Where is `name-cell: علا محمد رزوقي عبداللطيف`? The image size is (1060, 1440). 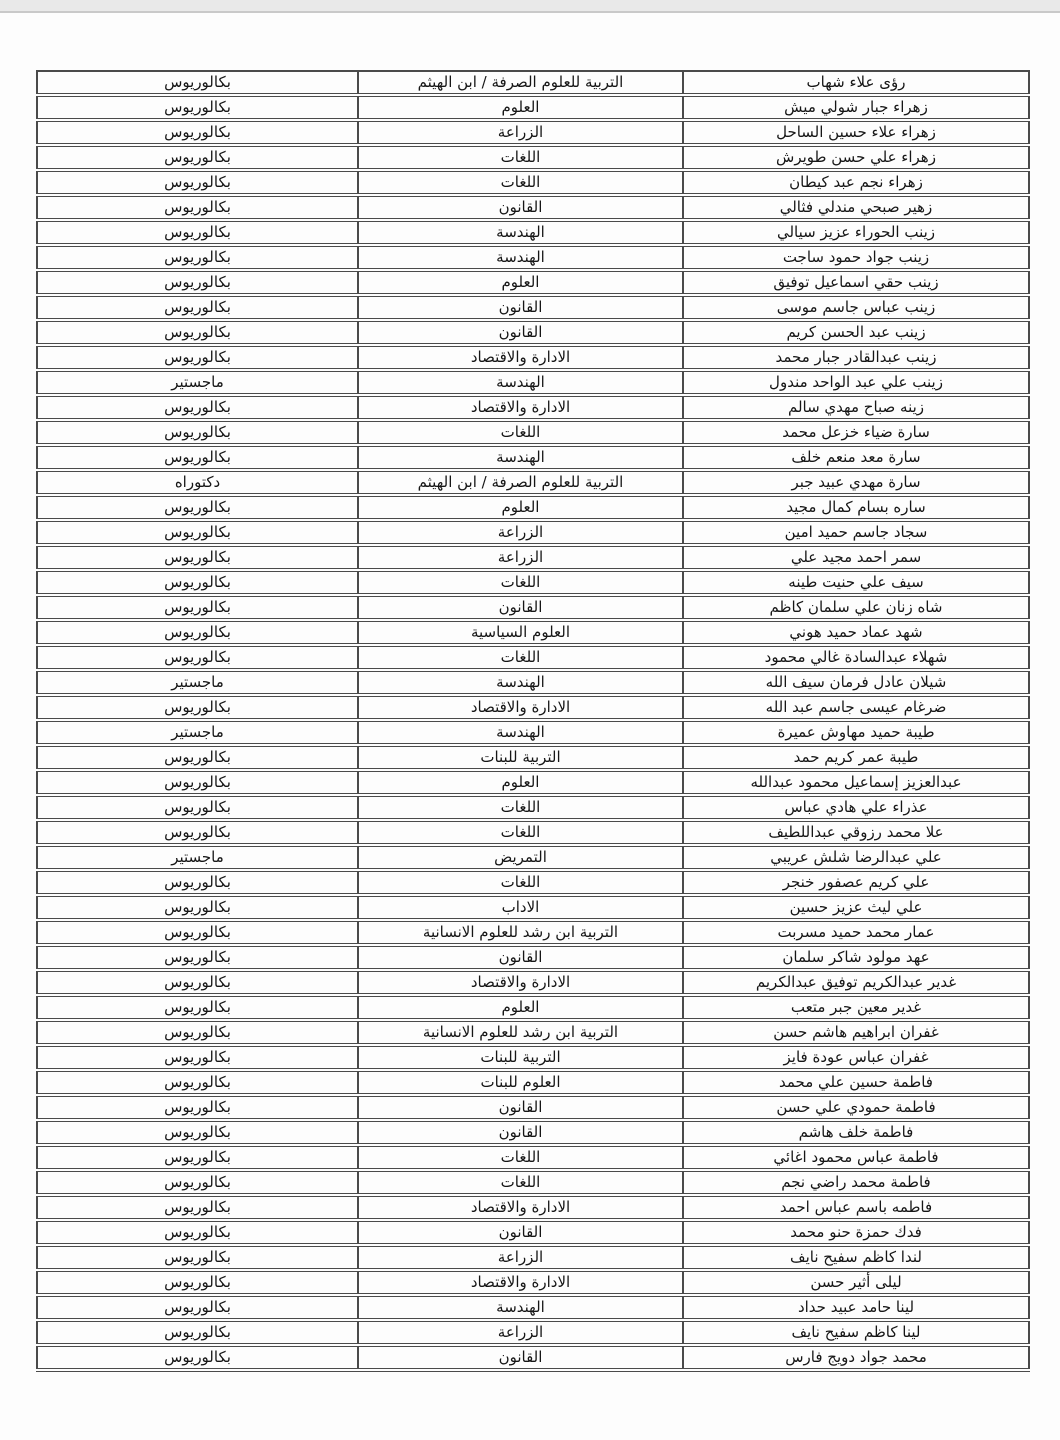 name-cell: علا محمد رزوقي عبداللطيف is located at coordinates (856, 833).